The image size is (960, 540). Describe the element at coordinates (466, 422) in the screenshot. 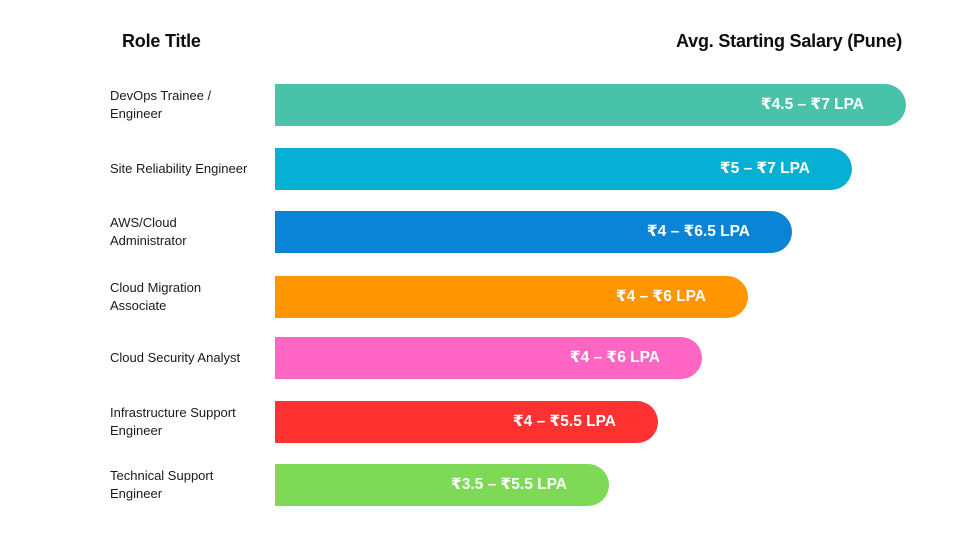

I see `salary-bar: ₹4 – ₹5.5 LPA` at that location.